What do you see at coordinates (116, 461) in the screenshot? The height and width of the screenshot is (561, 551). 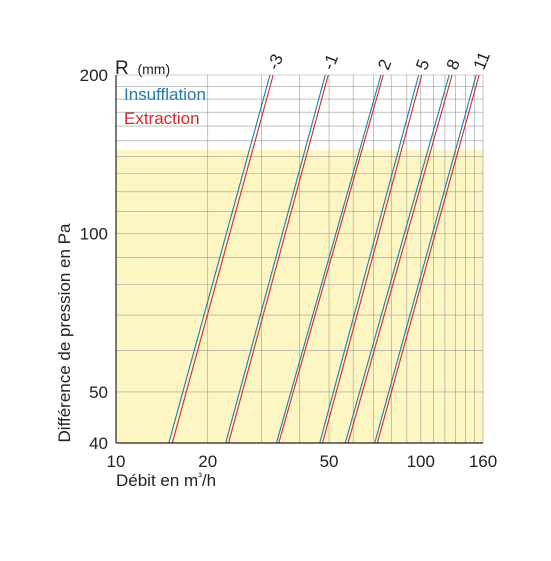 I see `x-tick-label: 10` at bounding box center [116, 461].